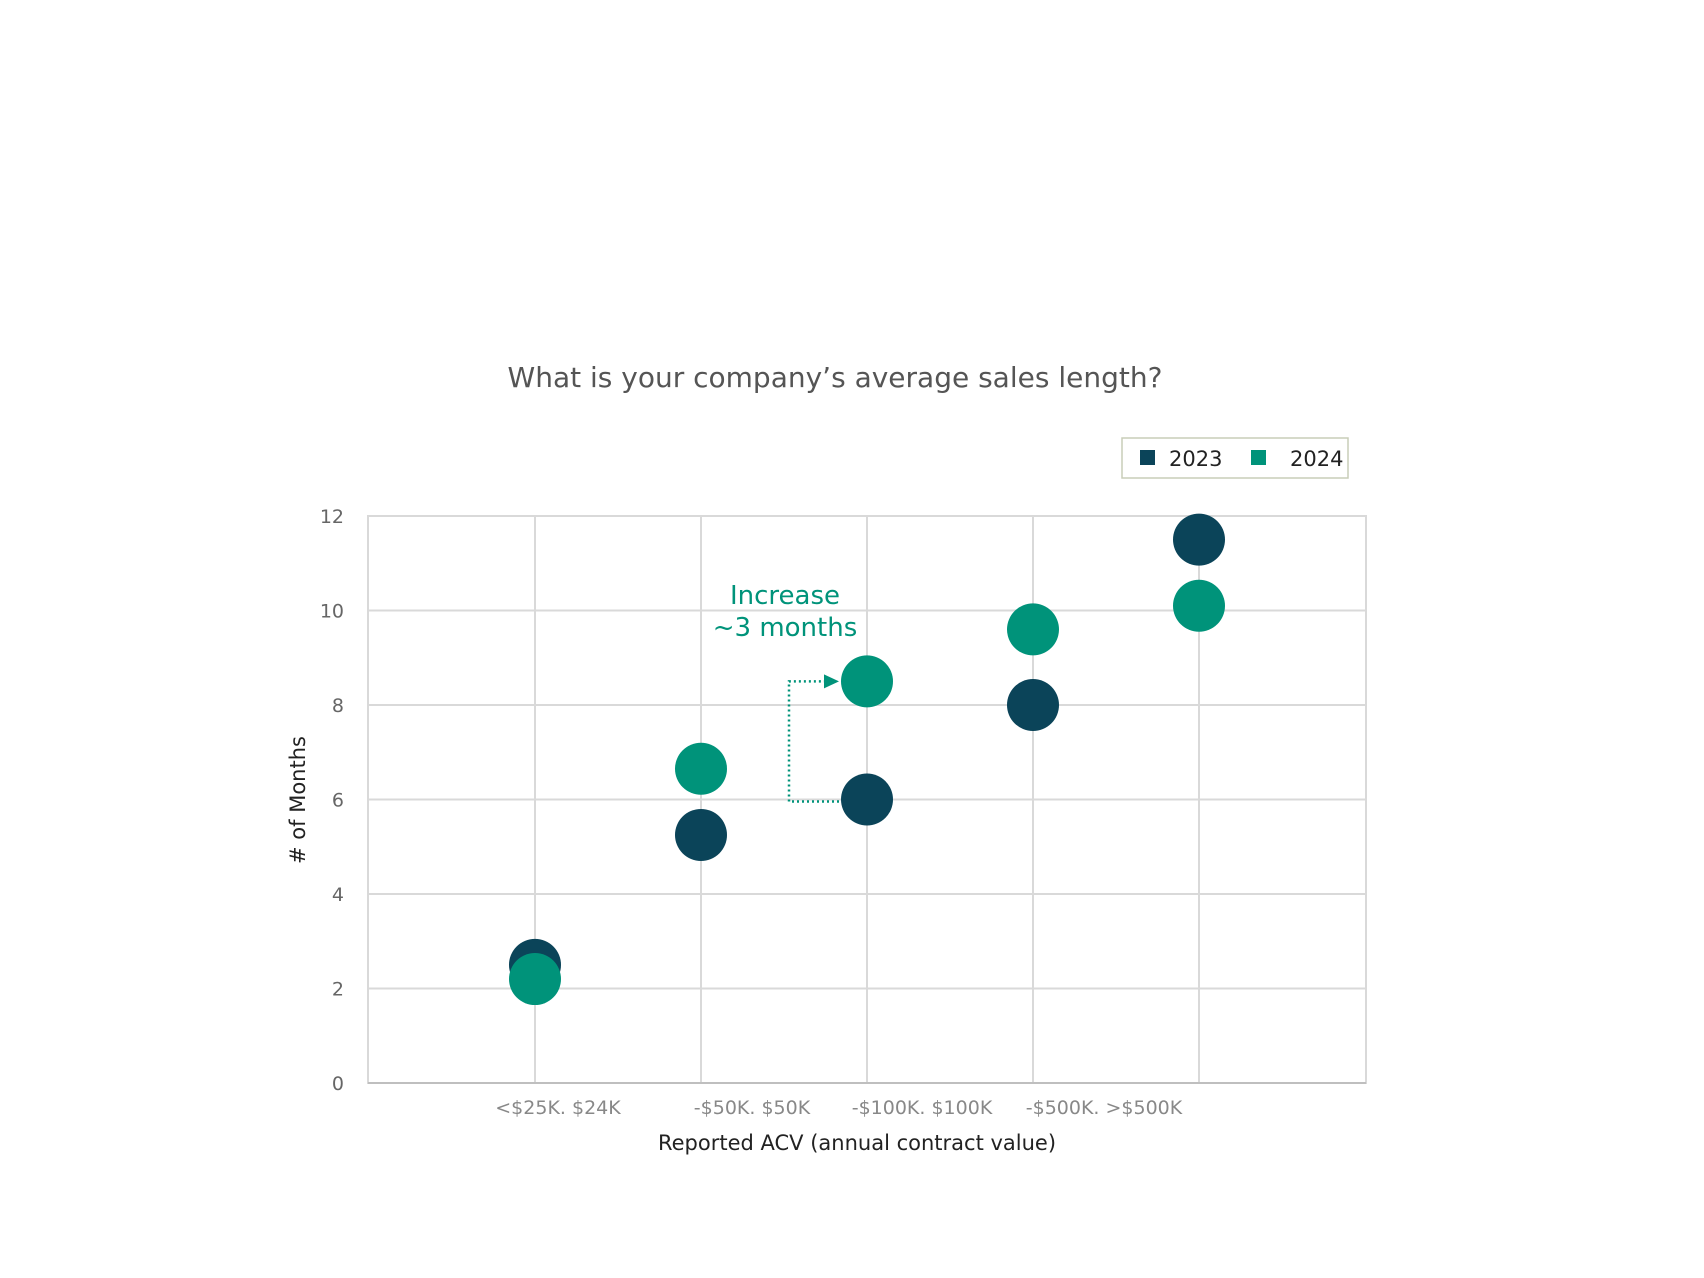  I want to click on y-tick-label: 6, so click(338, 801).